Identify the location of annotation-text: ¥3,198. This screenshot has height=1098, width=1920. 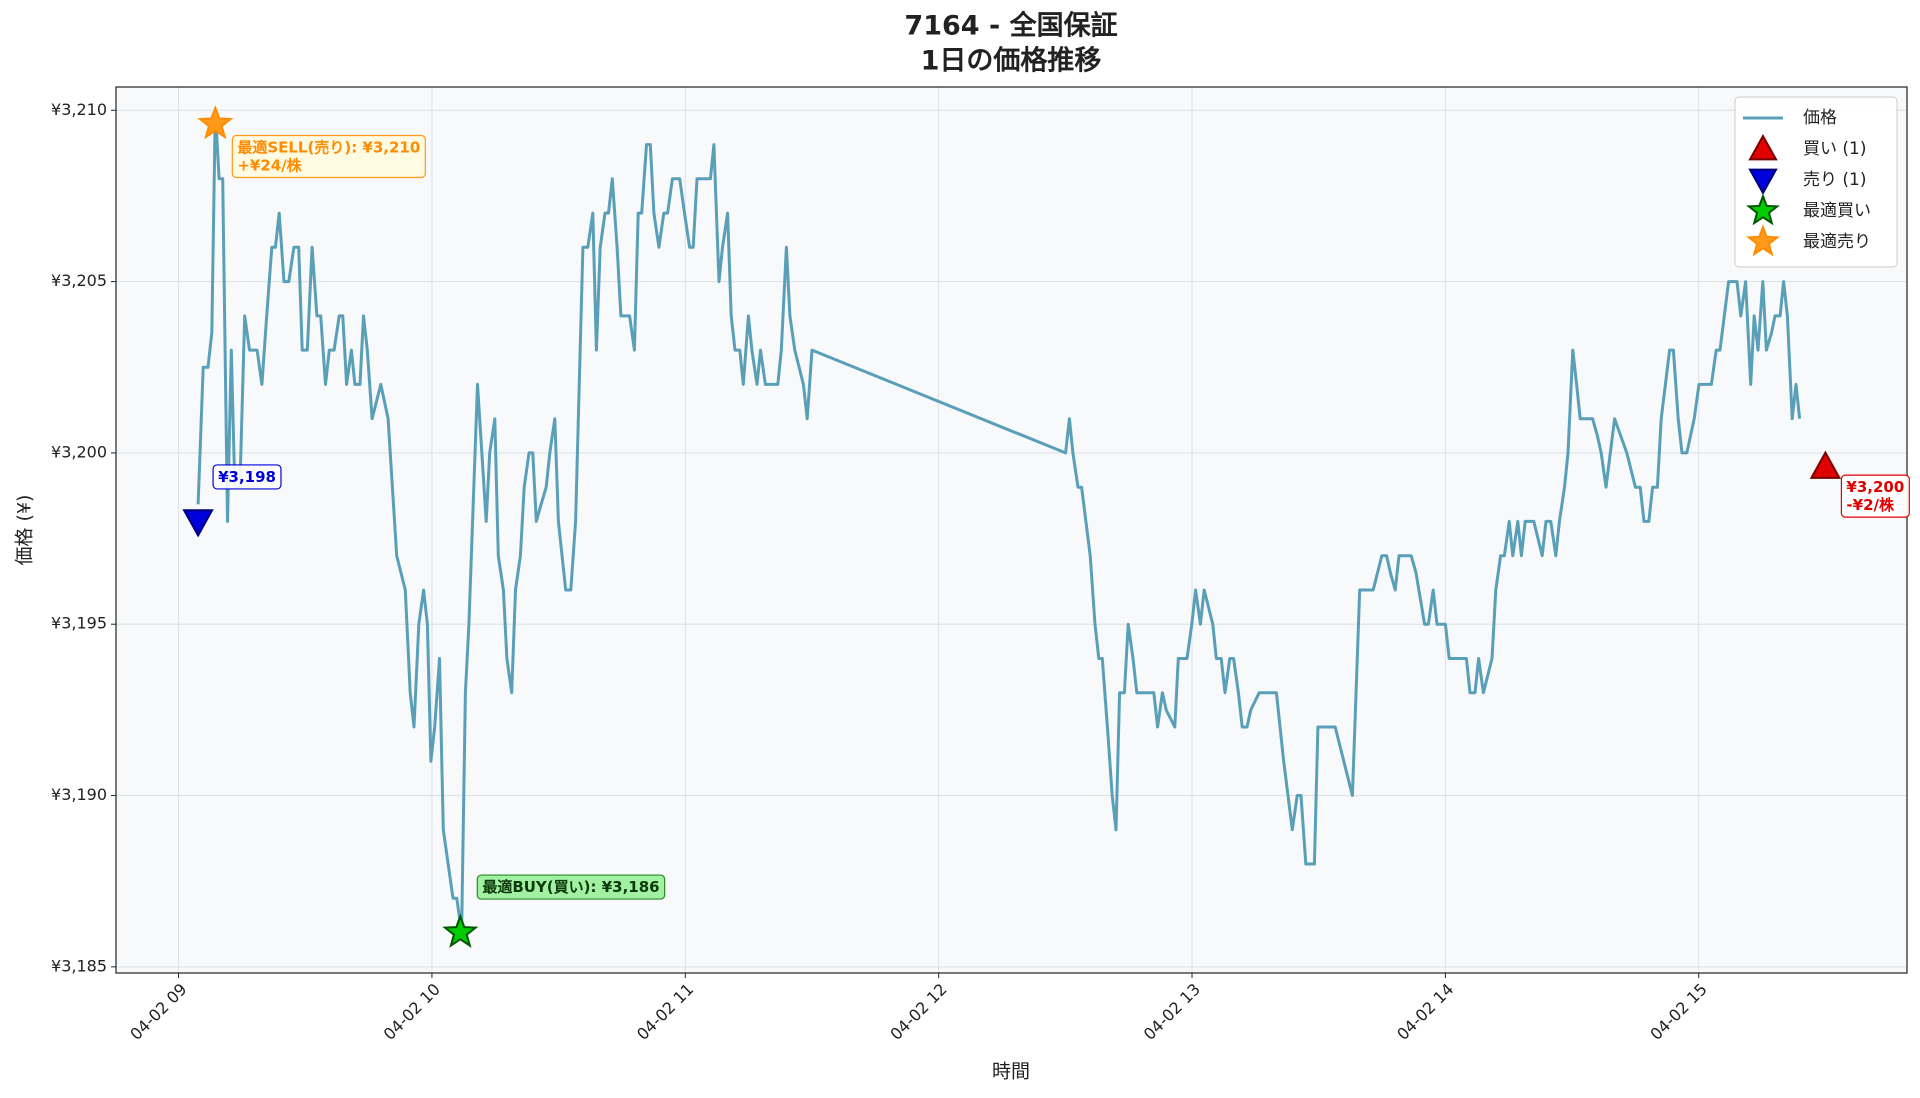
(247, 477).